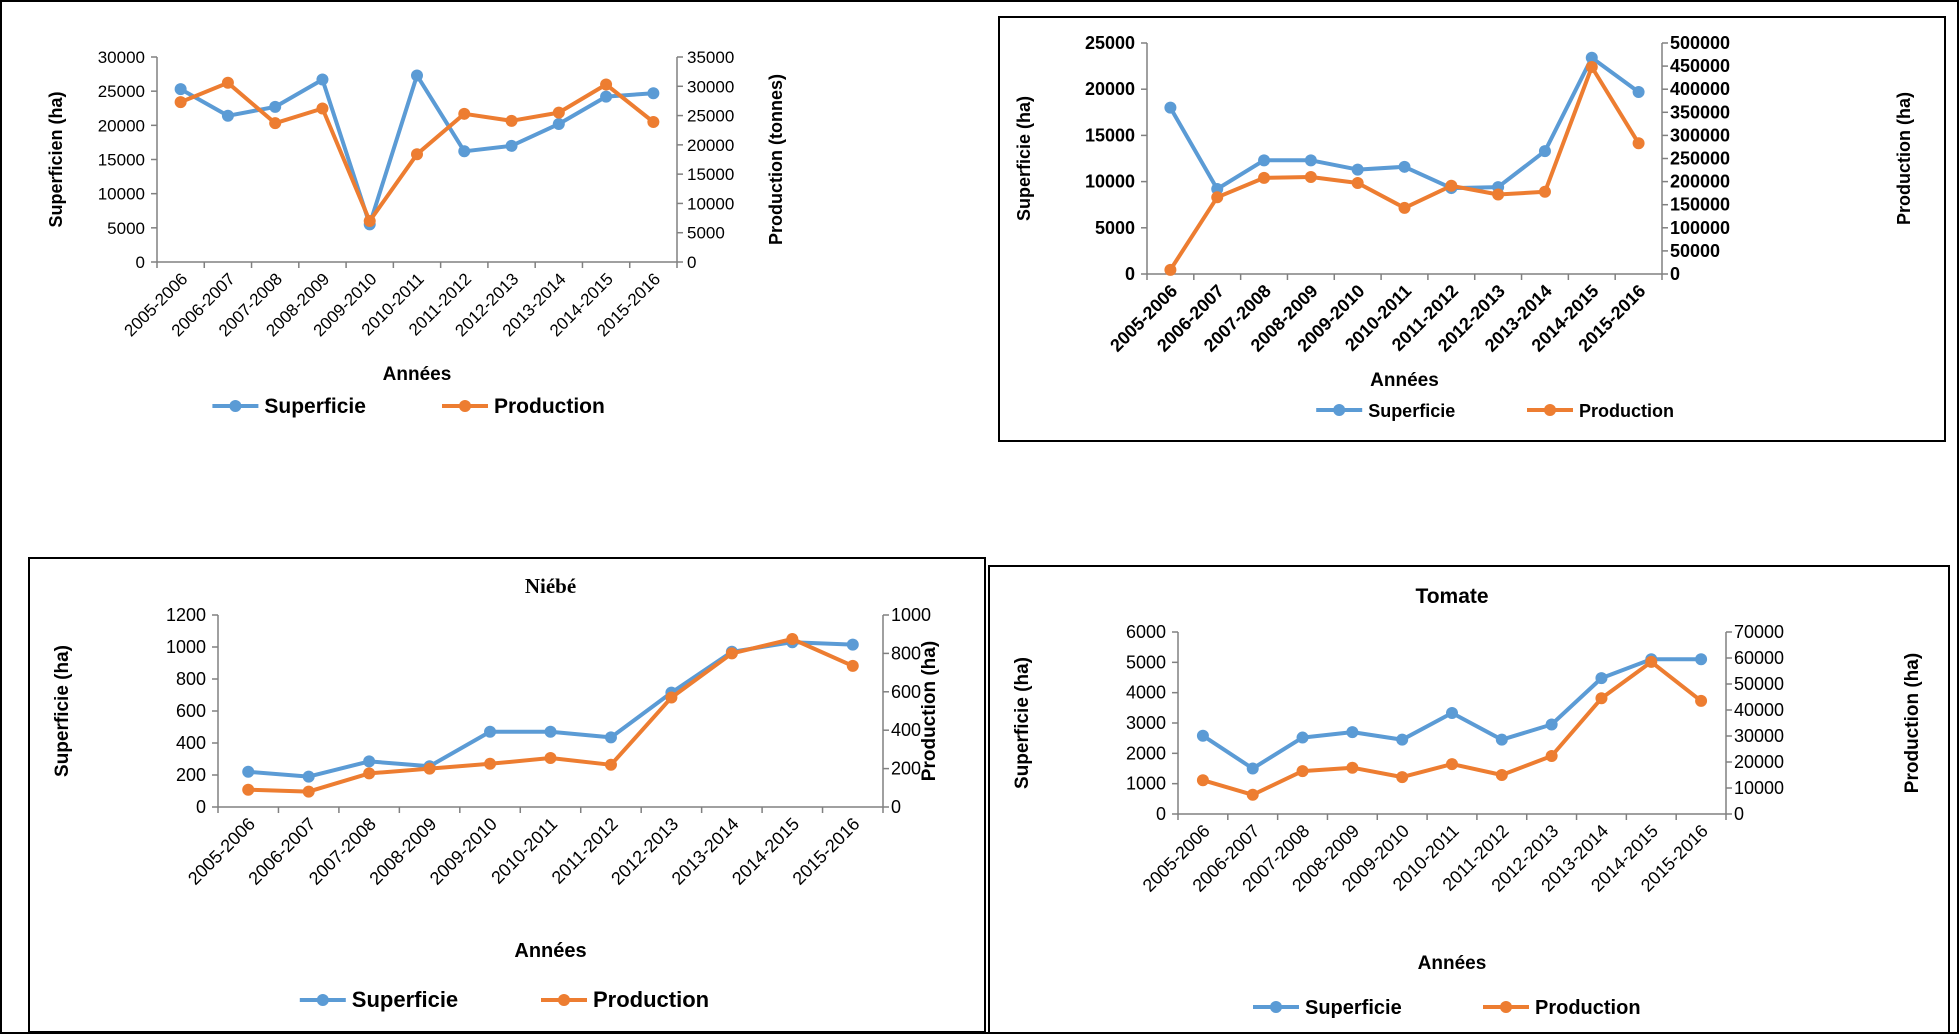 This screenshot has height=1034, width=1959. Describe the element at coordinates (186, 615) in the screenshot. I see `y-tick-label: 1200` at that location.